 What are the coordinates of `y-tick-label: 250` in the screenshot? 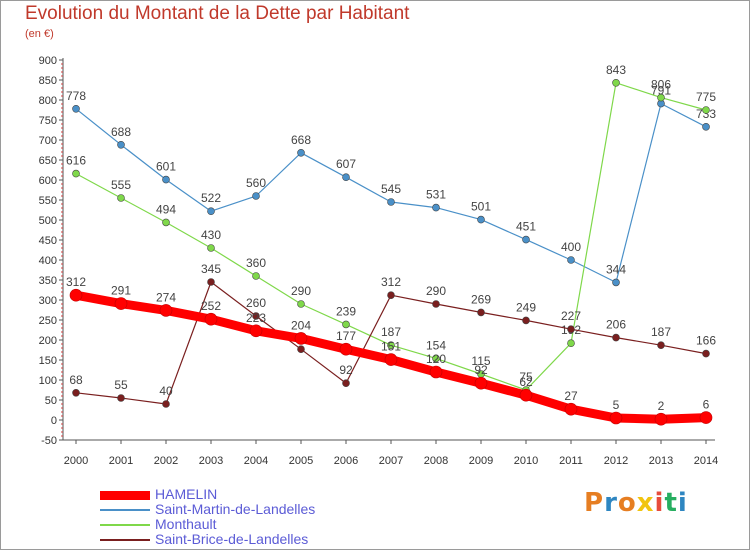 It's located at (48, 321).